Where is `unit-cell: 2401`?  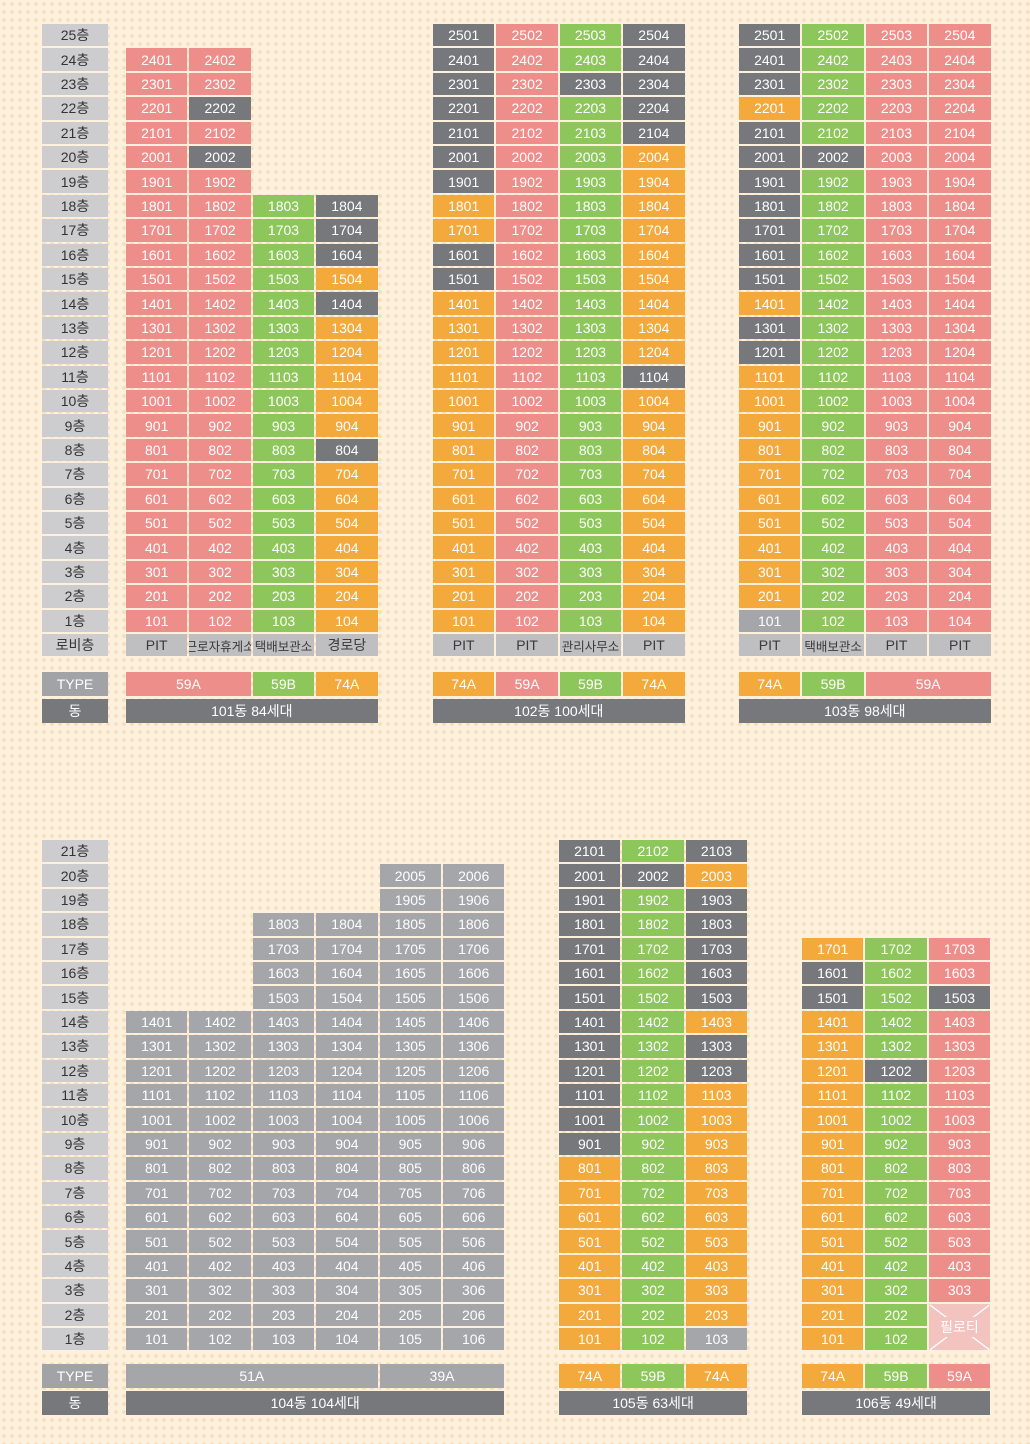
unit-cell: 2401 is located at coordinates (464, 59).